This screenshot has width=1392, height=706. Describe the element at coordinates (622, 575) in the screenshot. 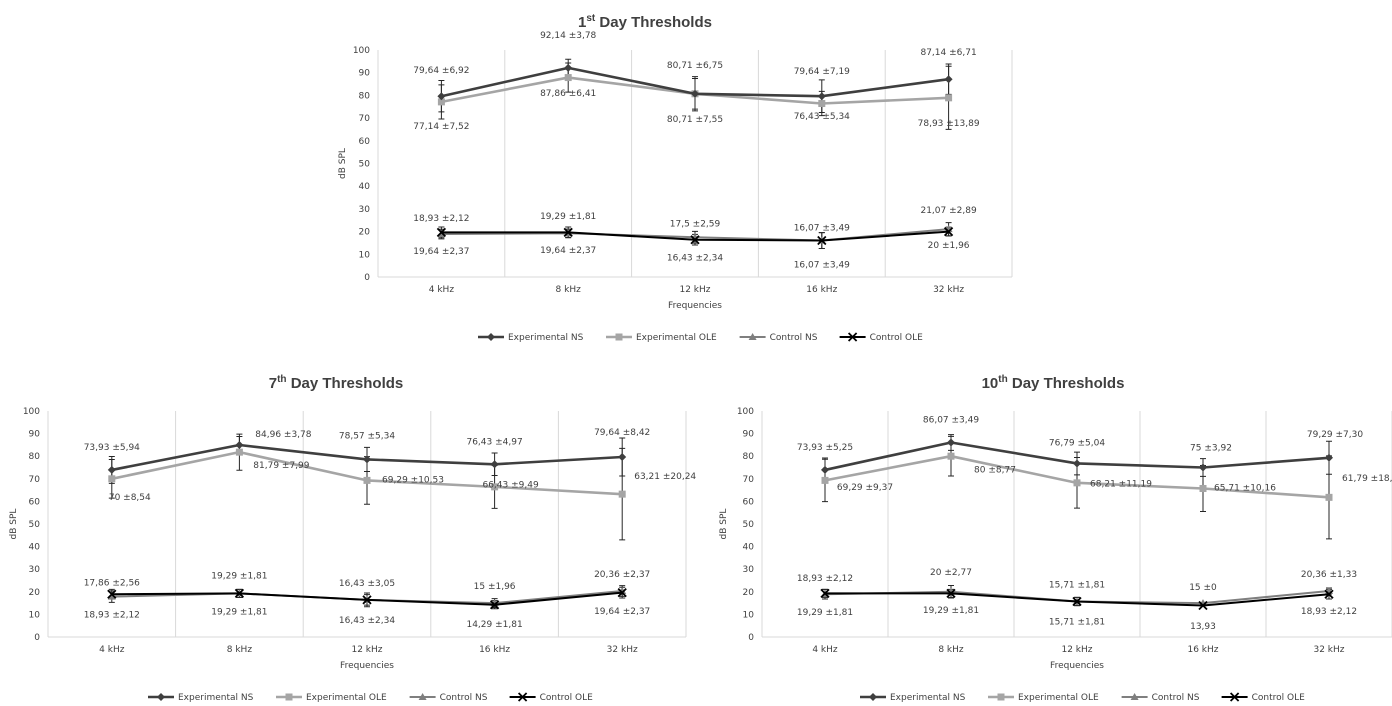

I see `data-label: 20,36 ±2,37` at that location.